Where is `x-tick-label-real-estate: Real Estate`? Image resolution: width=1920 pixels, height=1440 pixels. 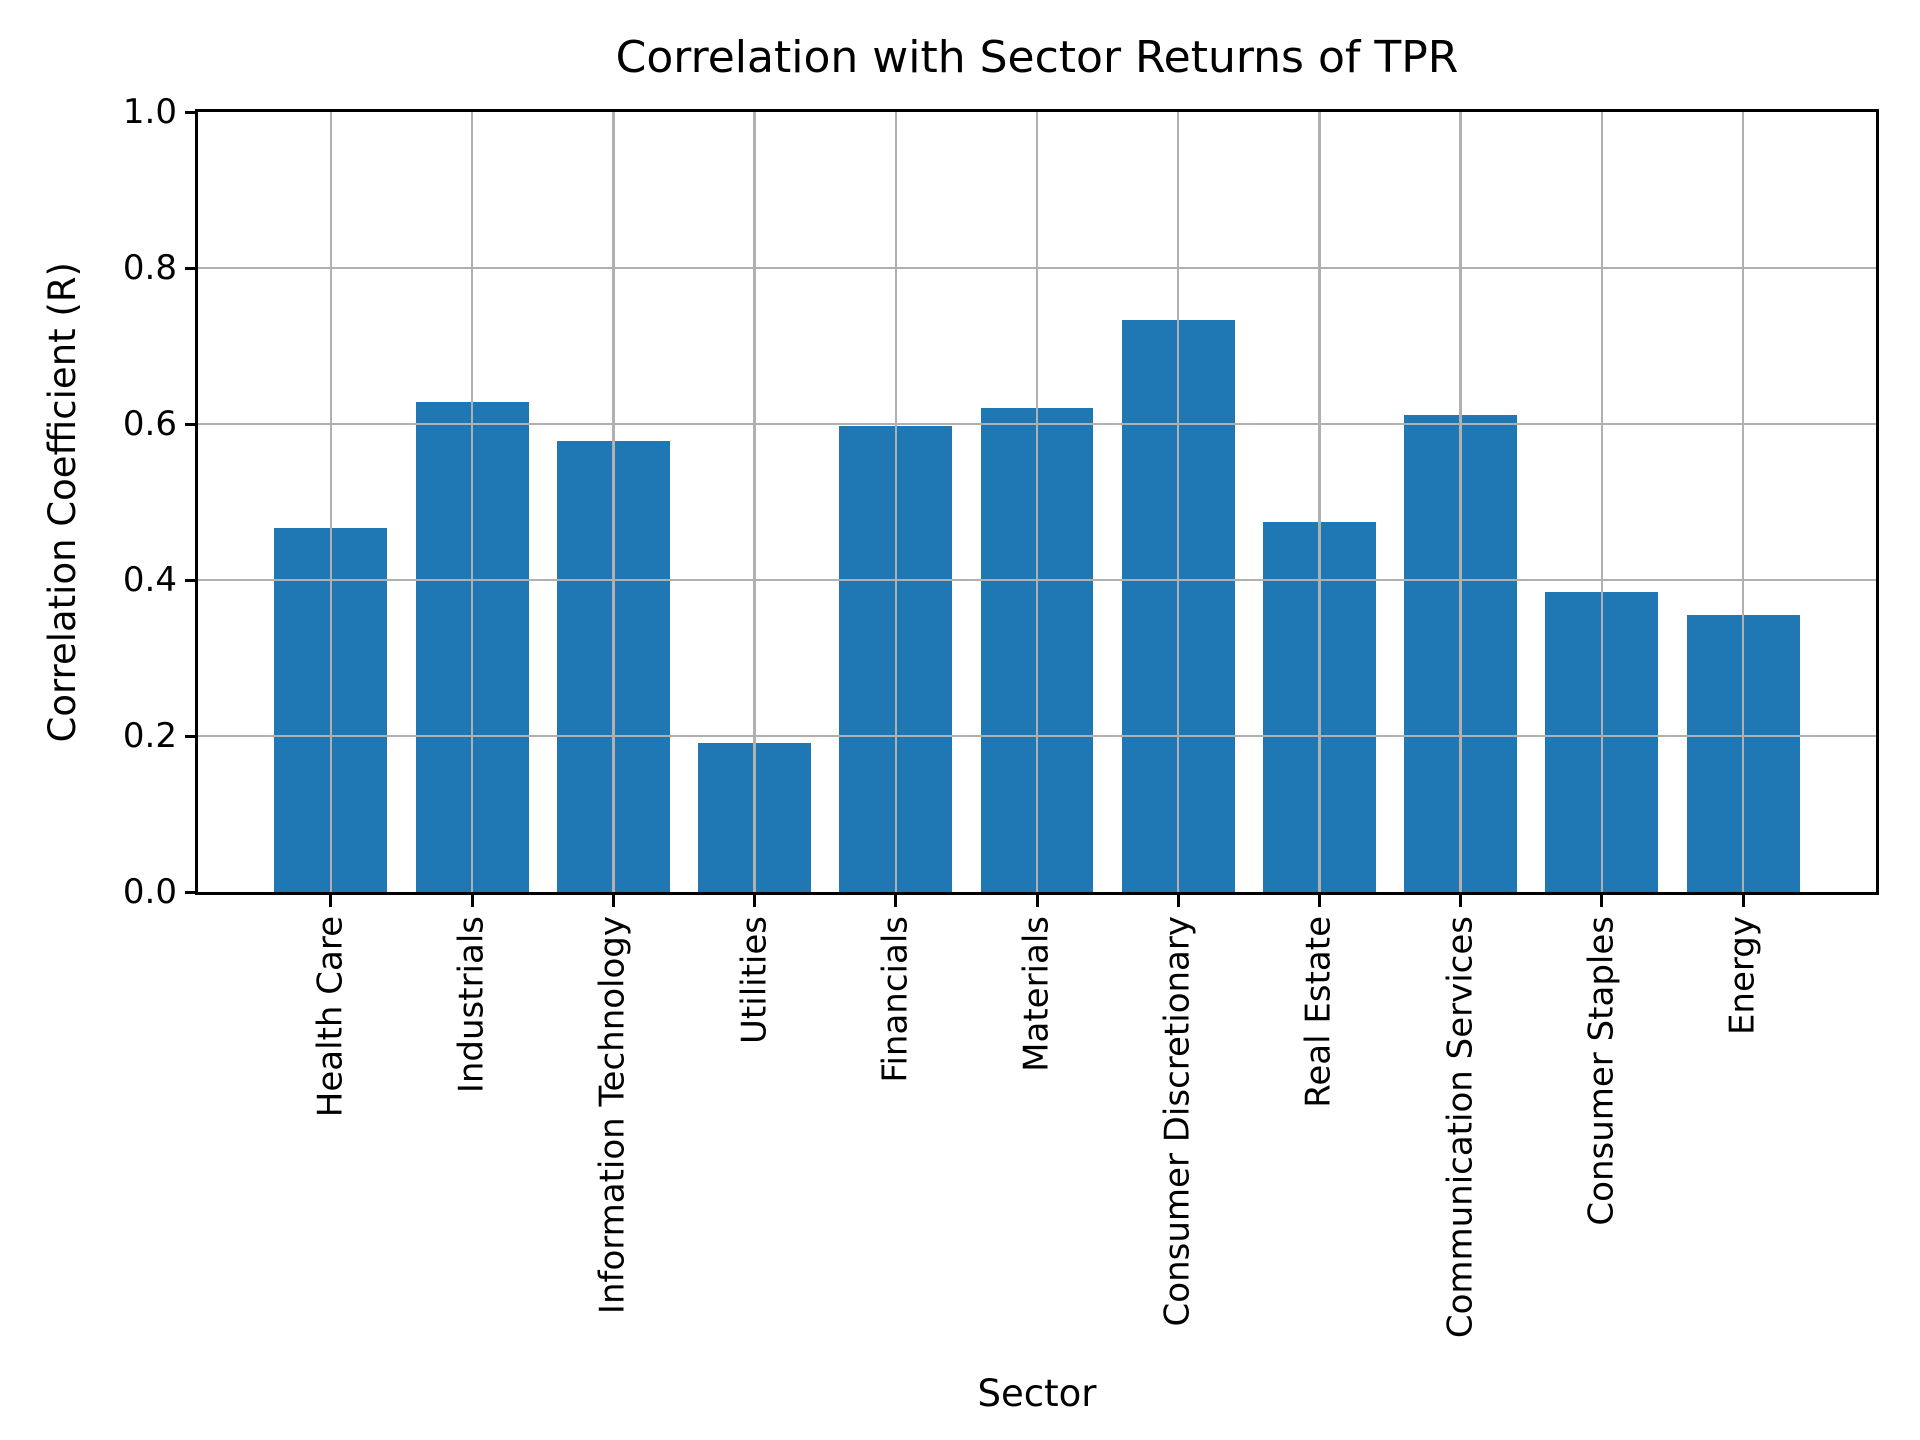
x-tick-label-real-estate: Real Estate is located at coordinates (1318, 1014).